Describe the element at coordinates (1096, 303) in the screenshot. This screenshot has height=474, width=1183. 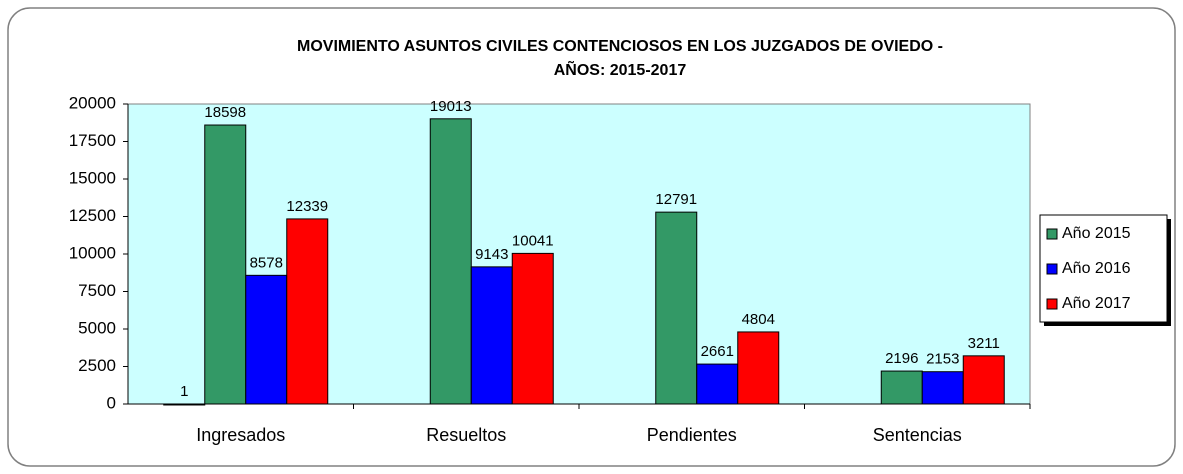
I see `legend-label: Año 2017` at that location.